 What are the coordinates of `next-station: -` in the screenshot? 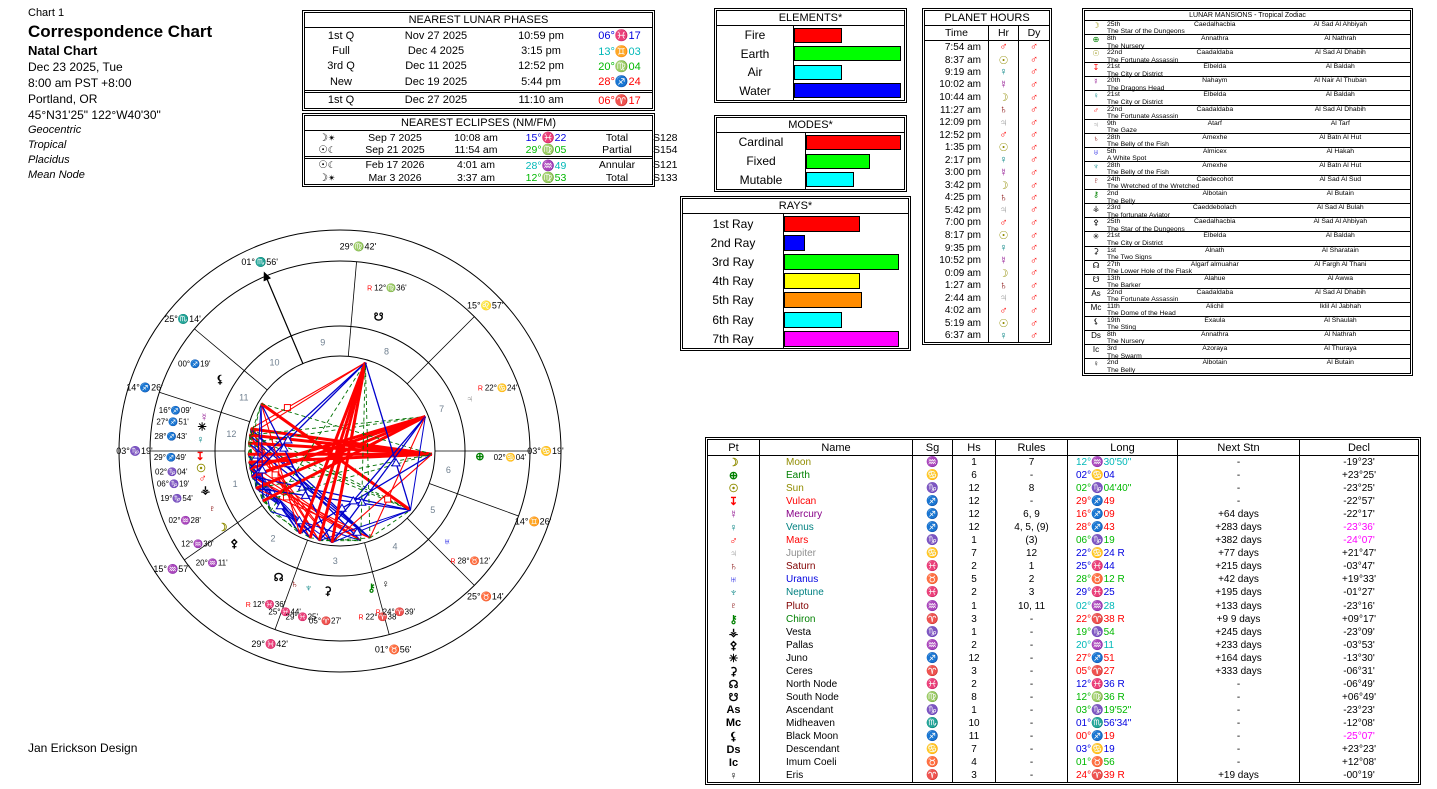 It's located at (1239, 750).